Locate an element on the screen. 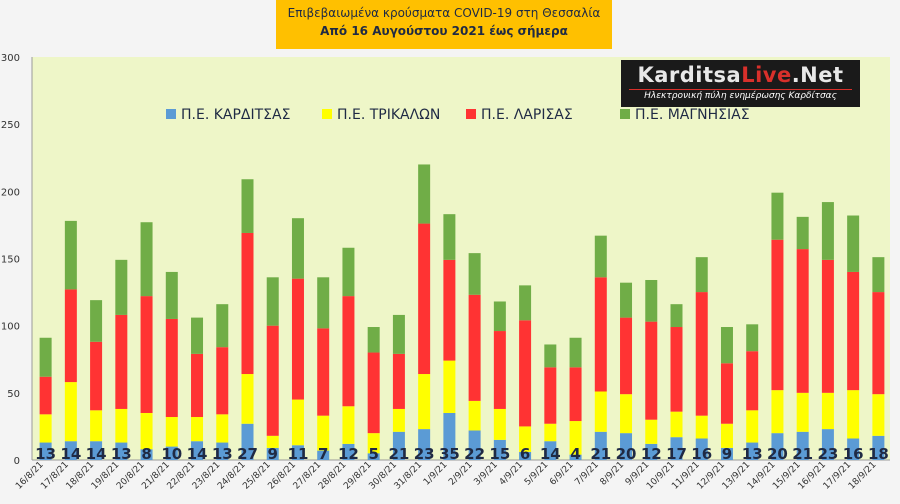  bar-data-label: 5 is located at coordinates (373, 454).